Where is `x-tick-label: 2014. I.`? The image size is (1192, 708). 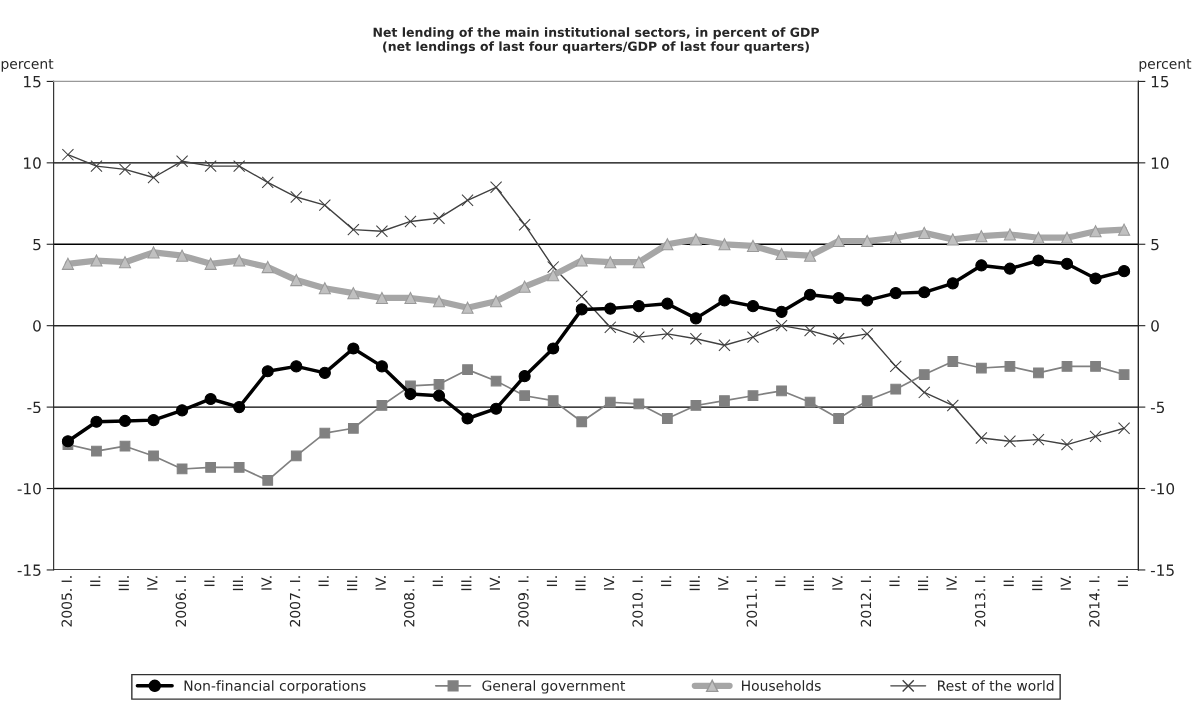
x-tick-label: 2014. I. is located at coordinates (1094, 601).